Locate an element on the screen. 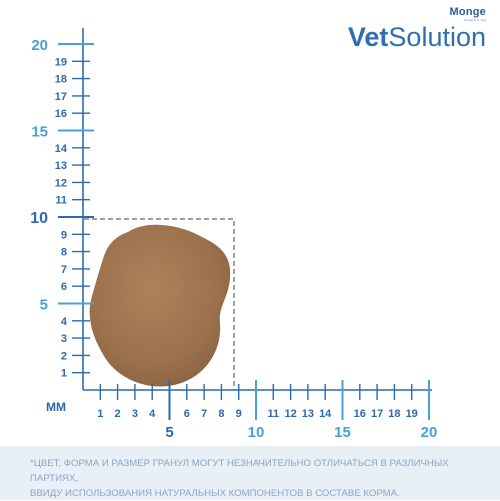  kibble-granule-image is located at coordinates (160, 305).